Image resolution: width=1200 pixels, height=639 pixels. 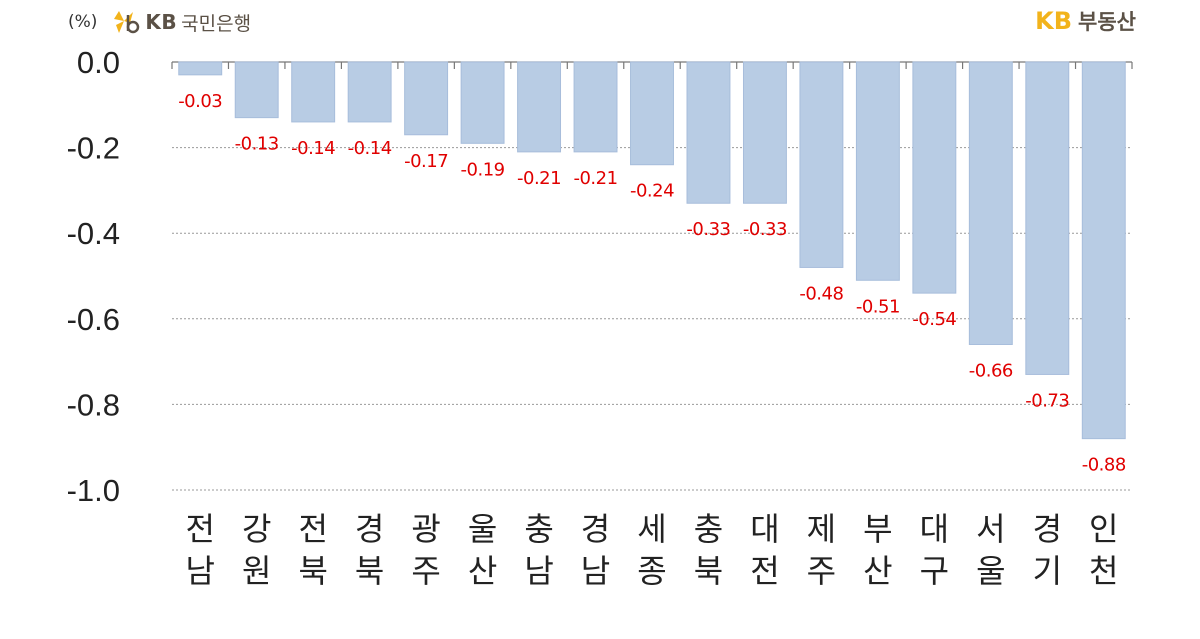 I want to click on kb-realestate-logo: KB 부동산, so click(x=1085, y=21).